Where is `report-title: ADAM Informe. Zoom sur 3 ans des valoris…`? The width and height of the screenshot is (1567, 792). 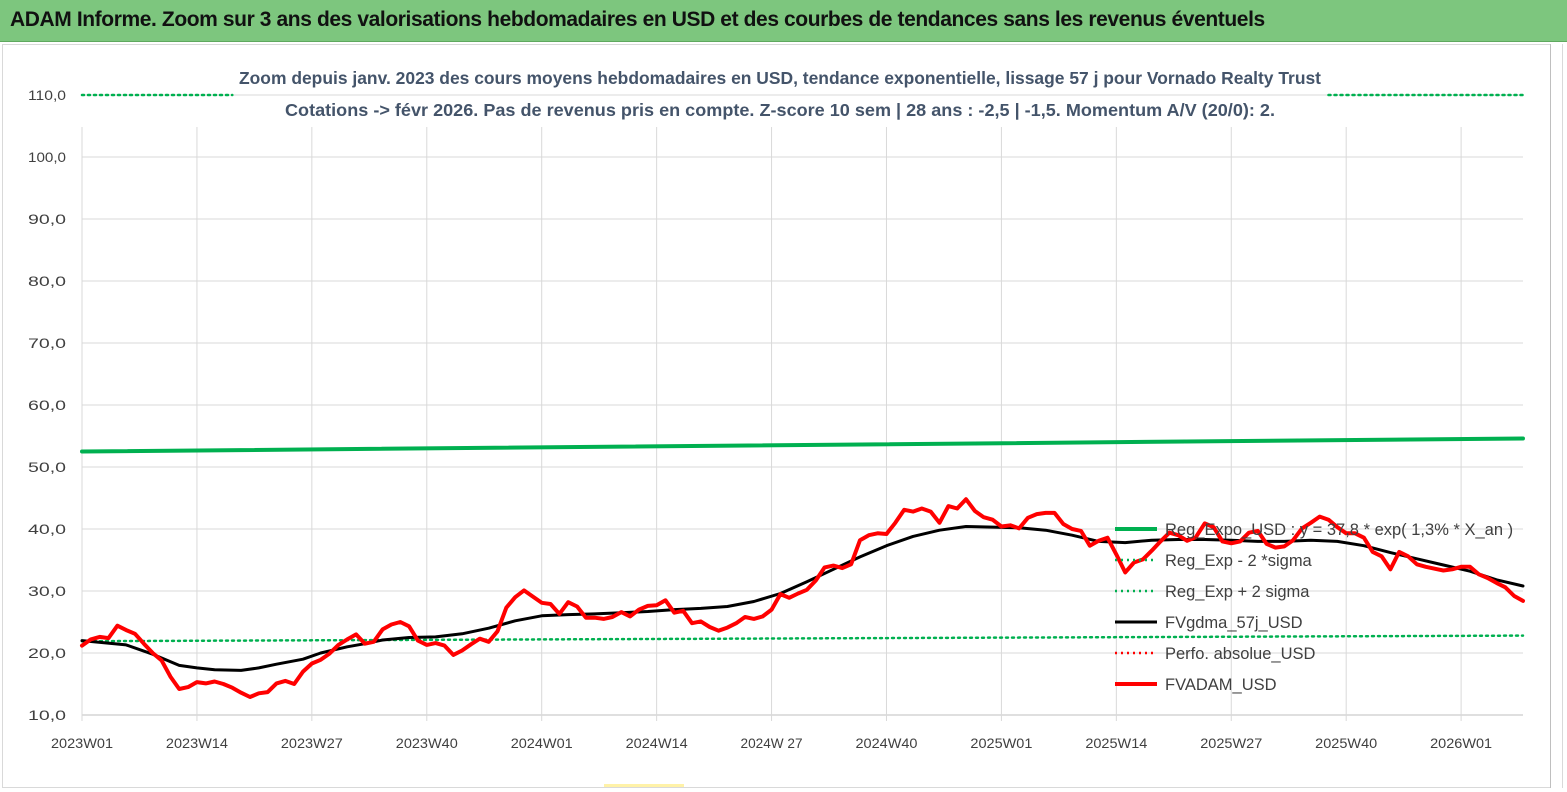 report-title: ADAM Informe. Zoom sur 3 ans des valoris… is located at coordinates (637, 19).